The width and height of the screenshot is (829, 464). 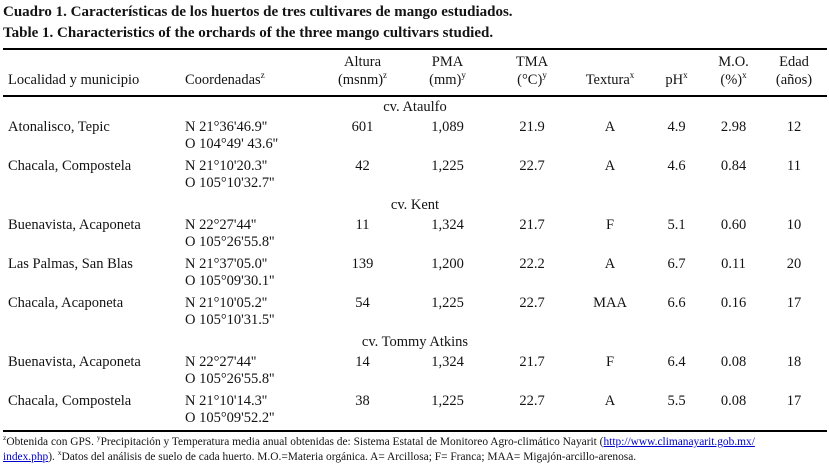 I want to click on coordinate-north: N 21°37'05.0'', so click(x=226, y=264).